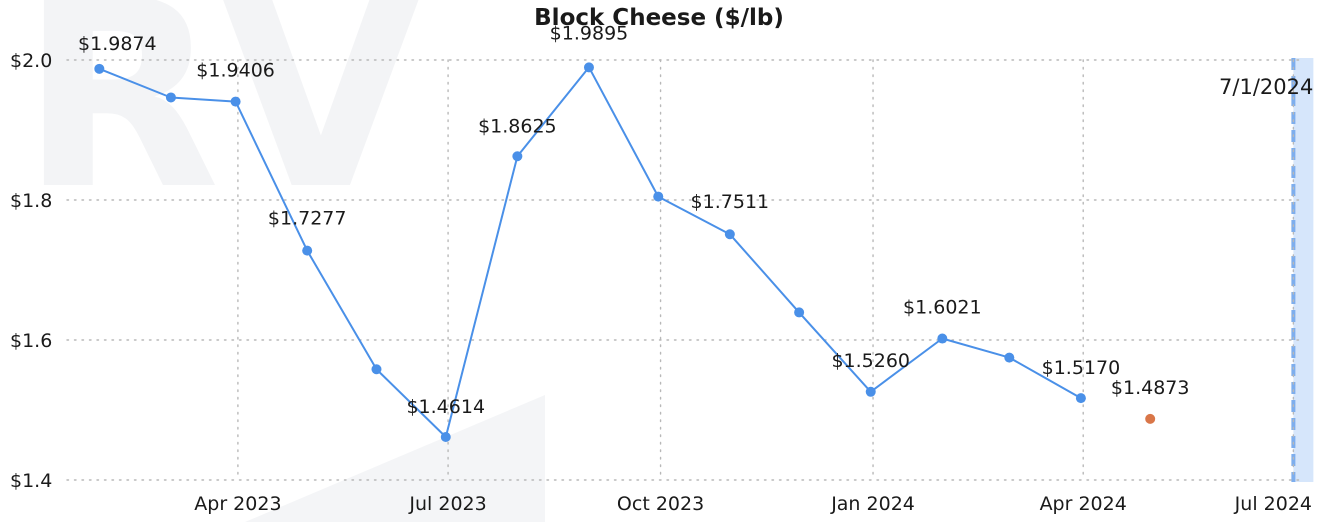 This screenshot has width=1318, height=526. I want to click on watermark-text: RV, so click(221, 123).